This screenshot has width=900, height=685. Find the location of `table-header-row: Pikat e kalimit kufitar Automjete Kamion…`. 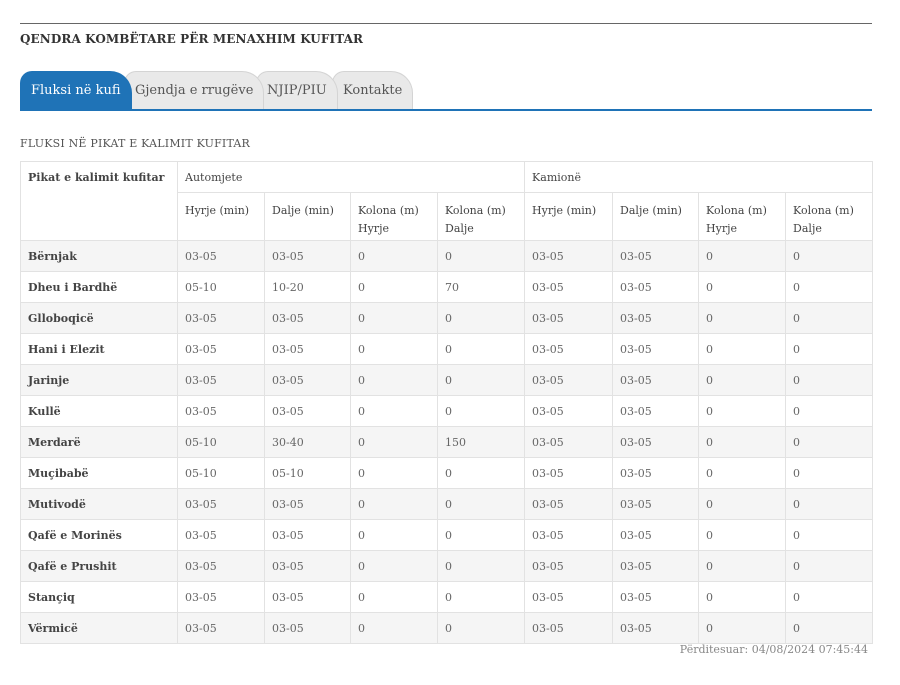

table-header-row: Pikat e kalimit kufitar Automjete Kamion… is located at coordinates (447, 201).